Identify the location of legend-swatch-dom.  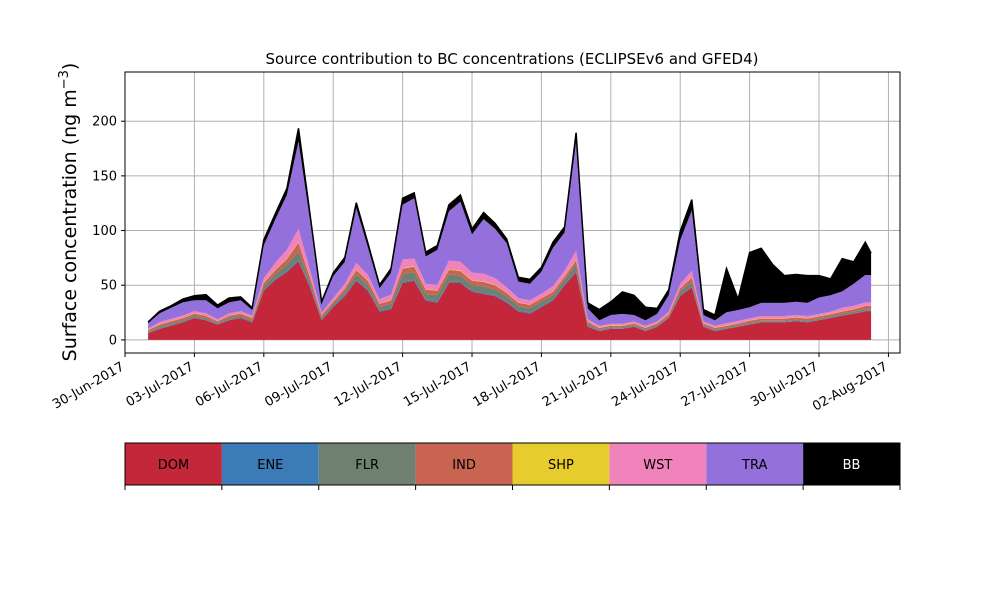
(173, 464).